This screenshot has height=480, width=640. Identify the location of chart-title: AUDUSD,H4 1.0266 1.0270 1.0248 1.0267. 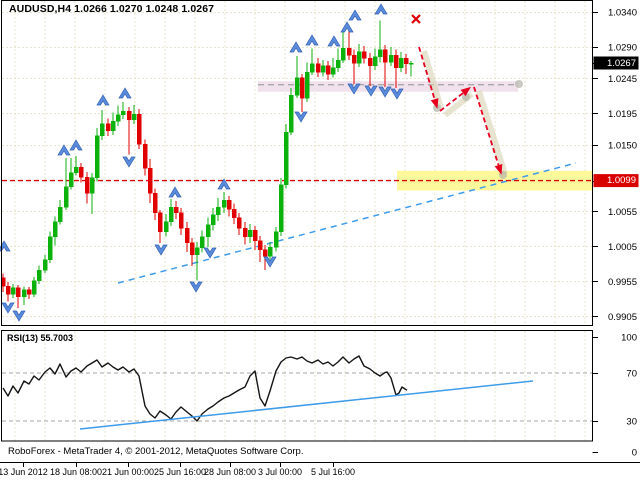
(112, 9).